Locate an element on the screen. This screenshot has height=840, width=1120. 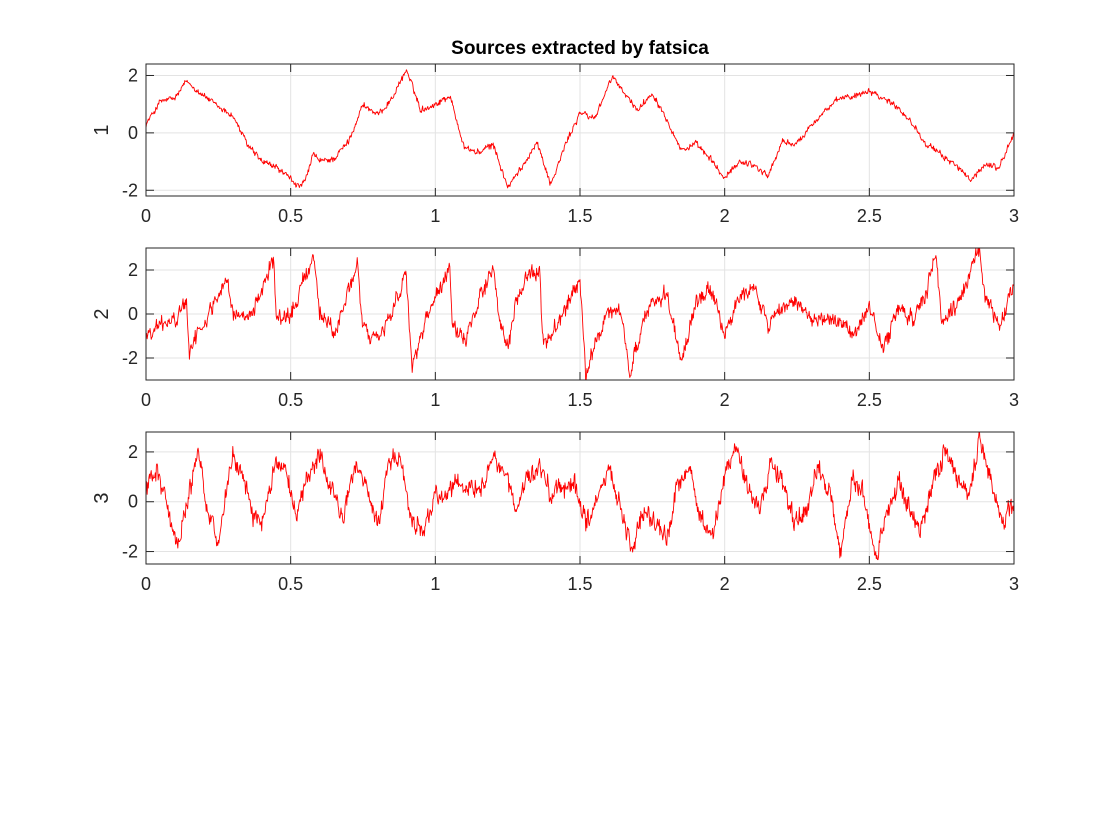
figure-title: Sources extracted by fatsica is located at coordinates (580, 48).